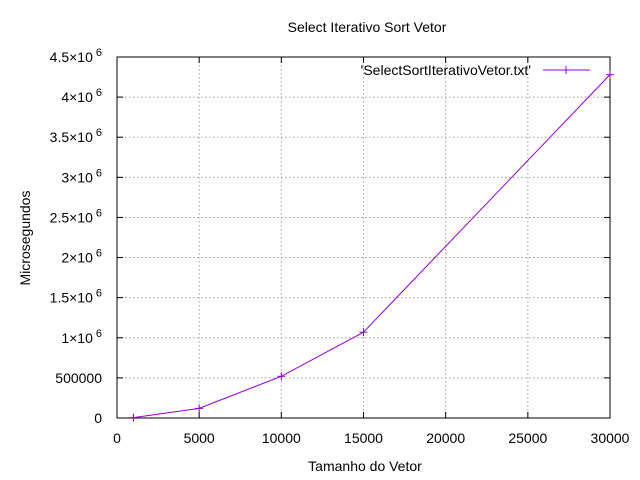 The width and height of the screenshot is (640, 480). Describe the element at coordinates (445, 438) in the screenshot. I see `x-tick-label: 20000` at that location.